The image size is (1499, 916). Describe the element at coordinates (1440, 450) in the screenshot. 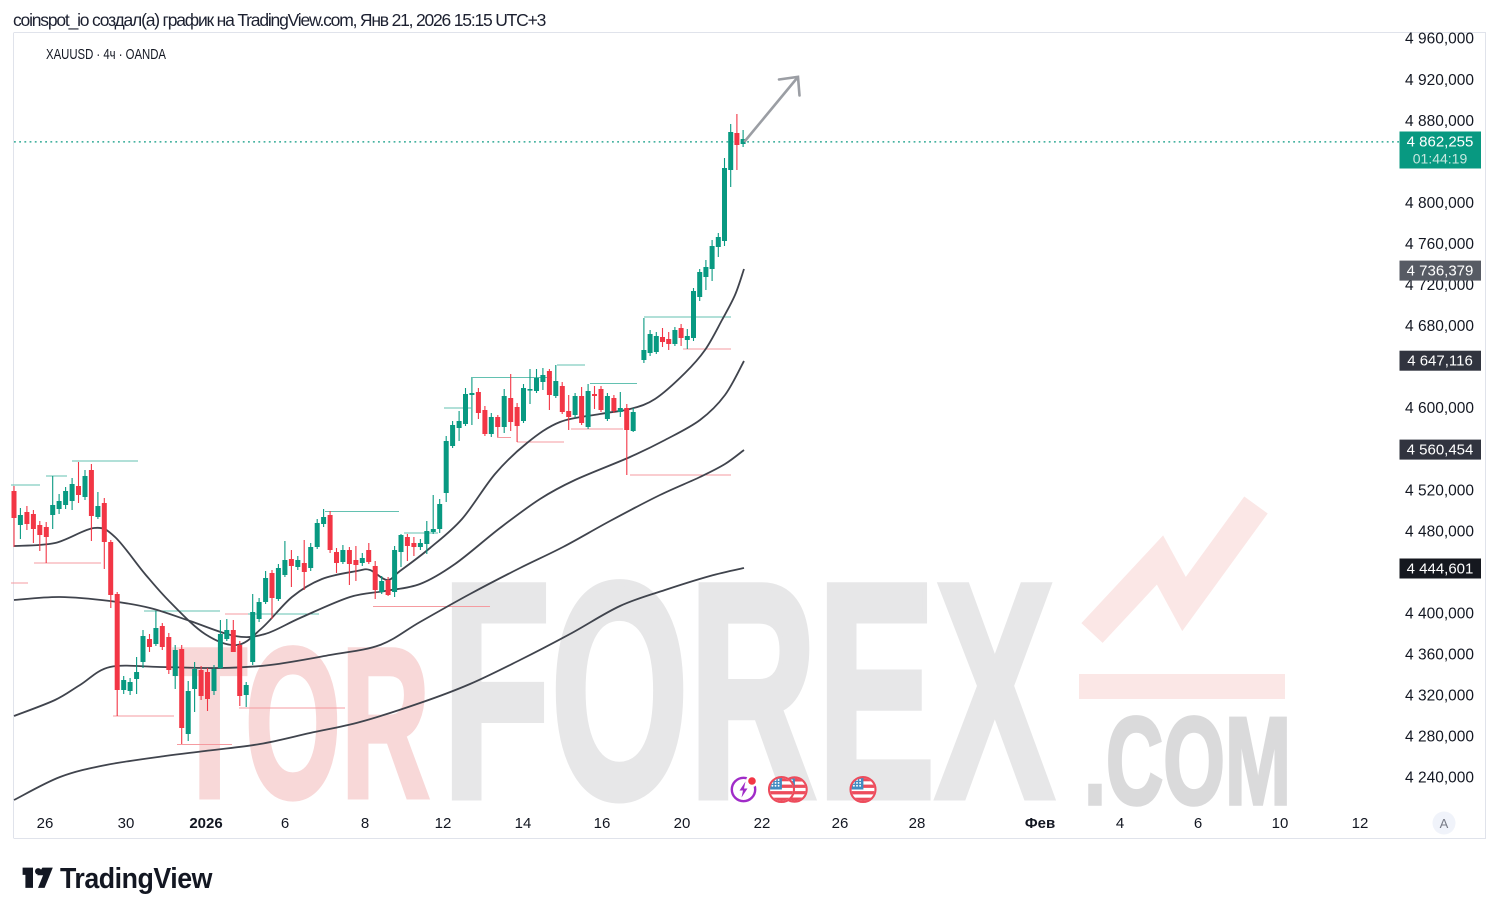

I see `svg-text: 4 560,454` at that location.